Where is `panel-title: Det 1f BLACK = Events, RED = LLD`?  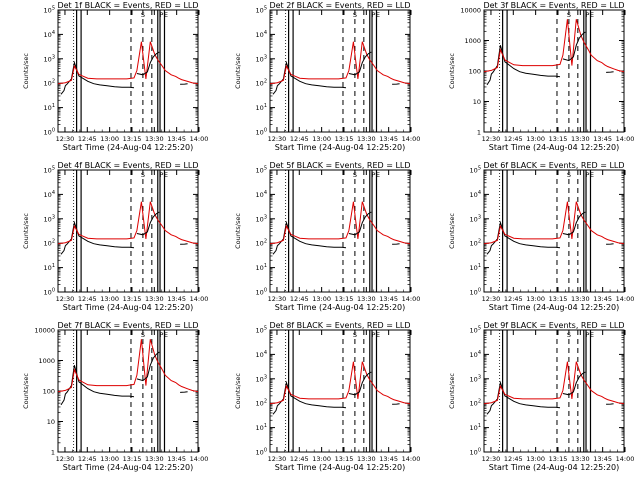
panel-title: Det 1f BLACK = Events, RED = LLD is located at coordinates (127, 5).